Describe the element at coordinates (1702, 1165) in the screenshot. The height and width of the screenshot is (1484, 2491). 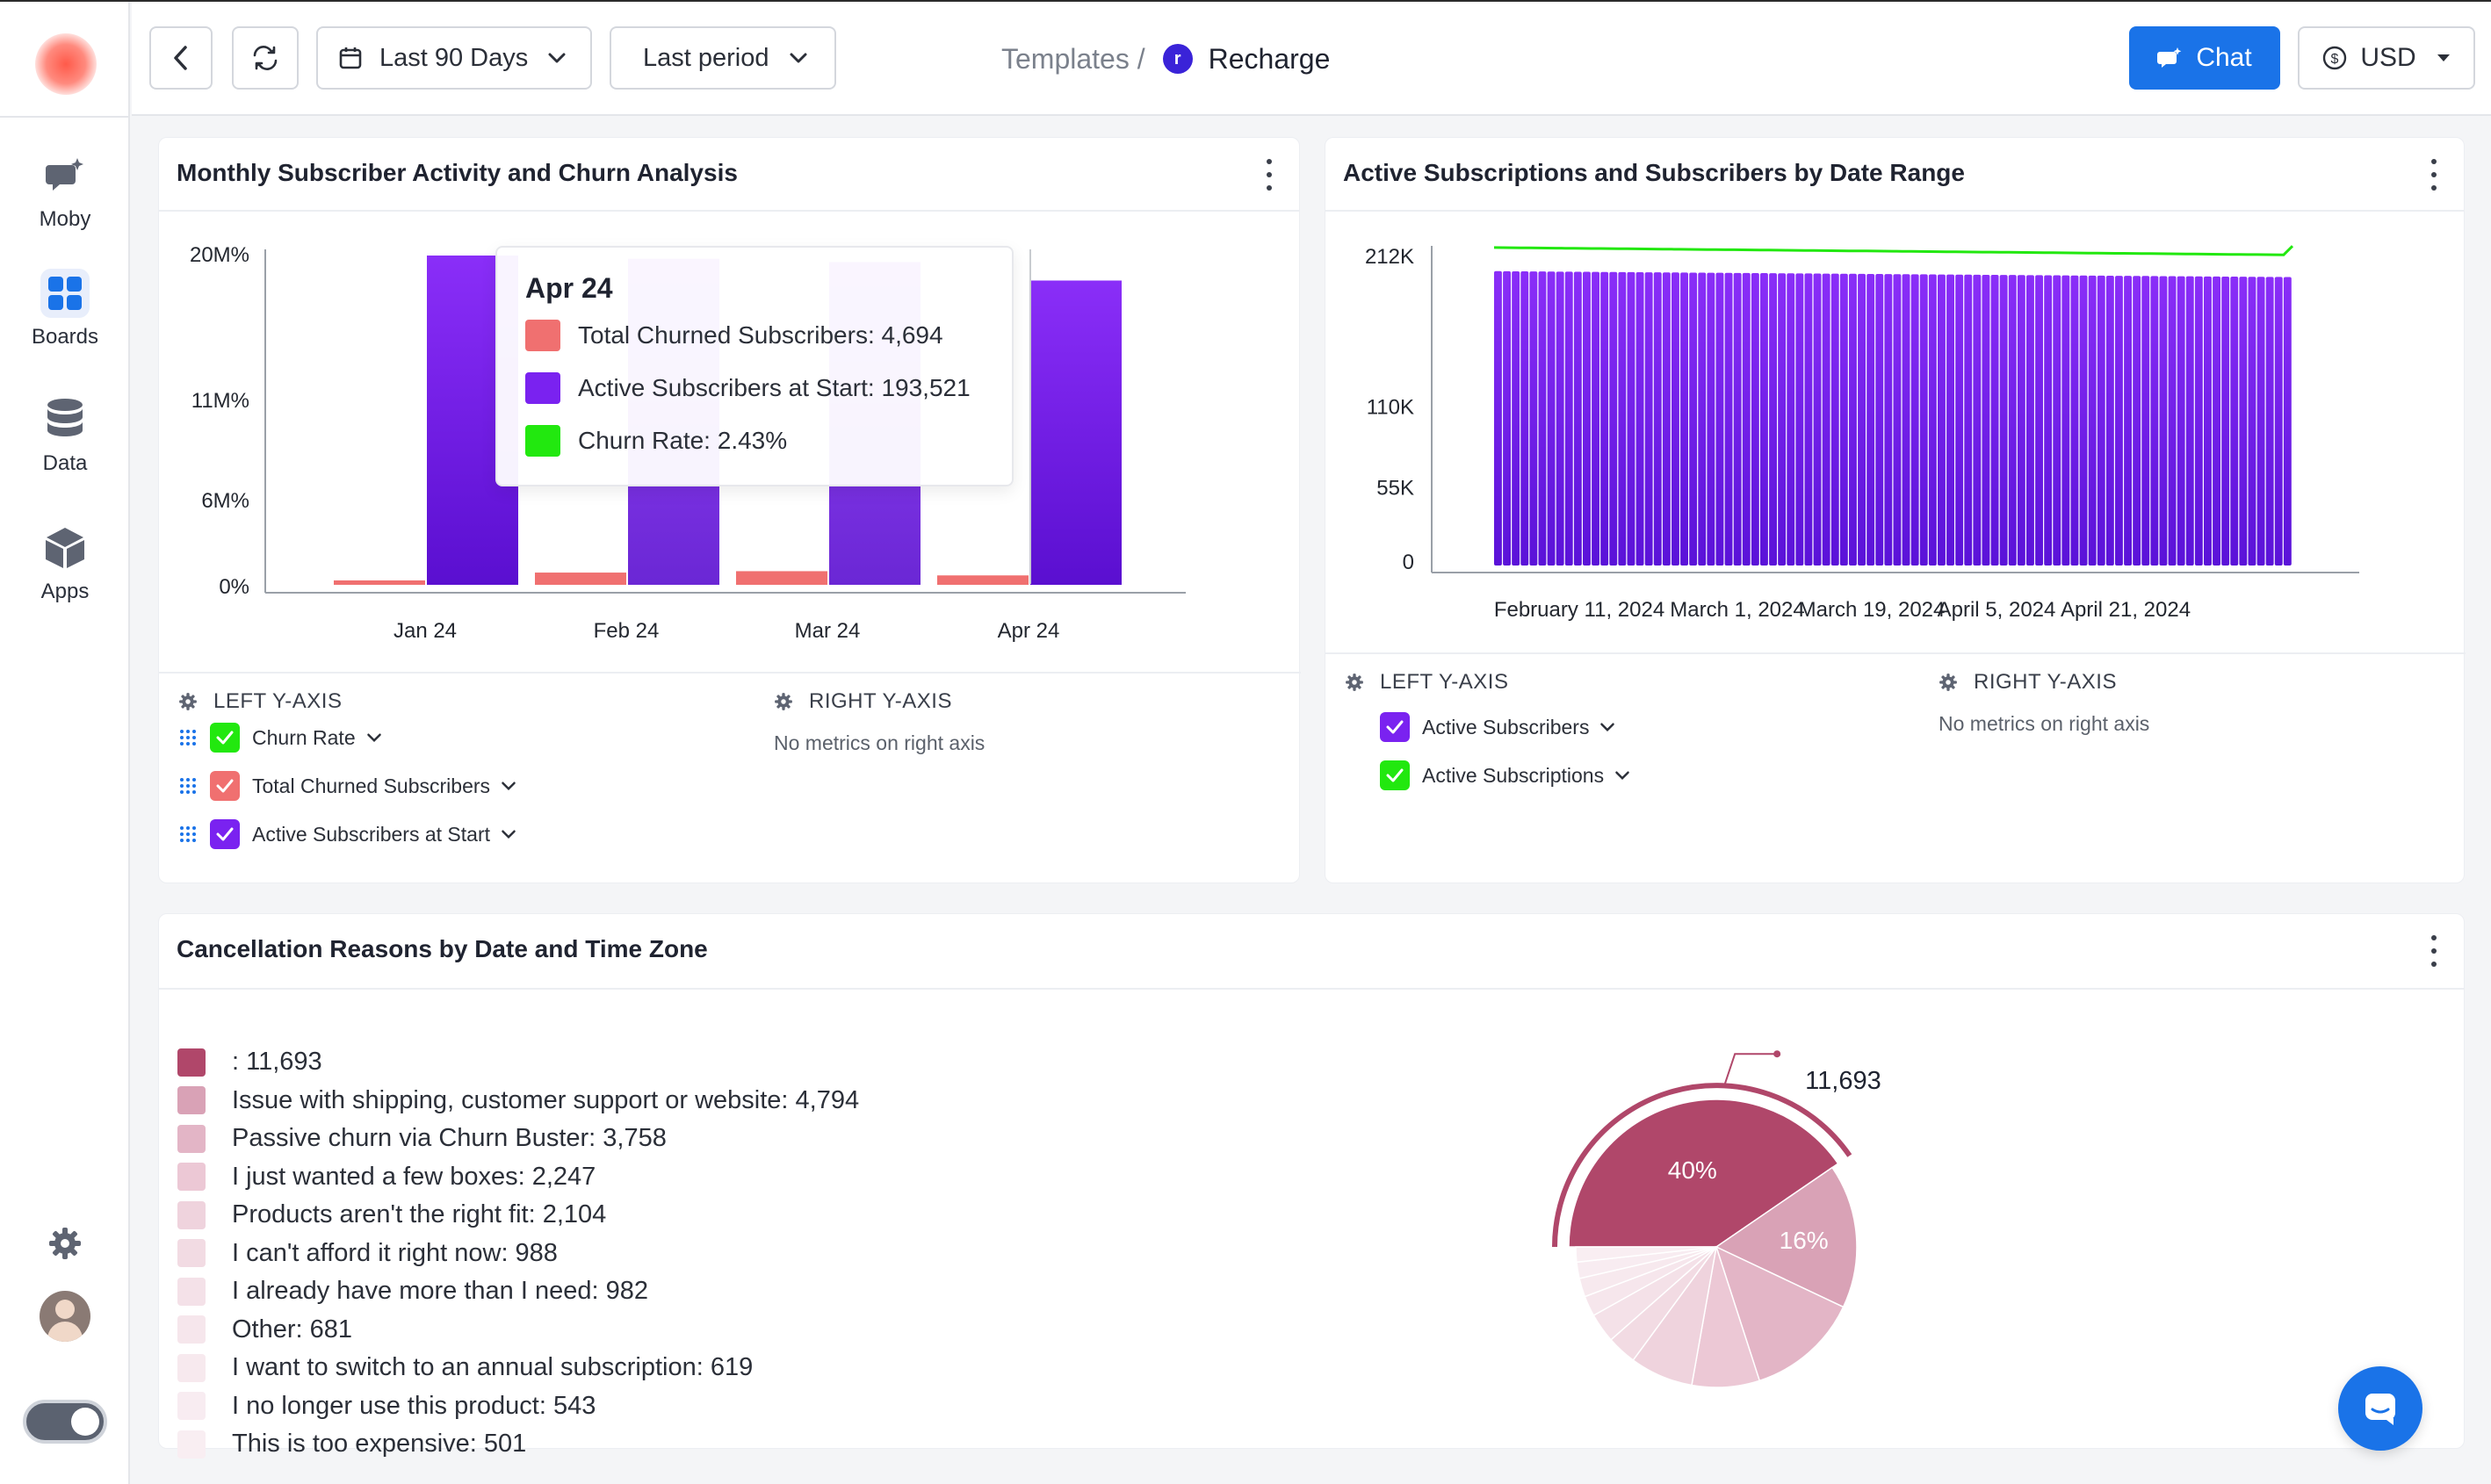
I see `pie-hover-arc` at that location.